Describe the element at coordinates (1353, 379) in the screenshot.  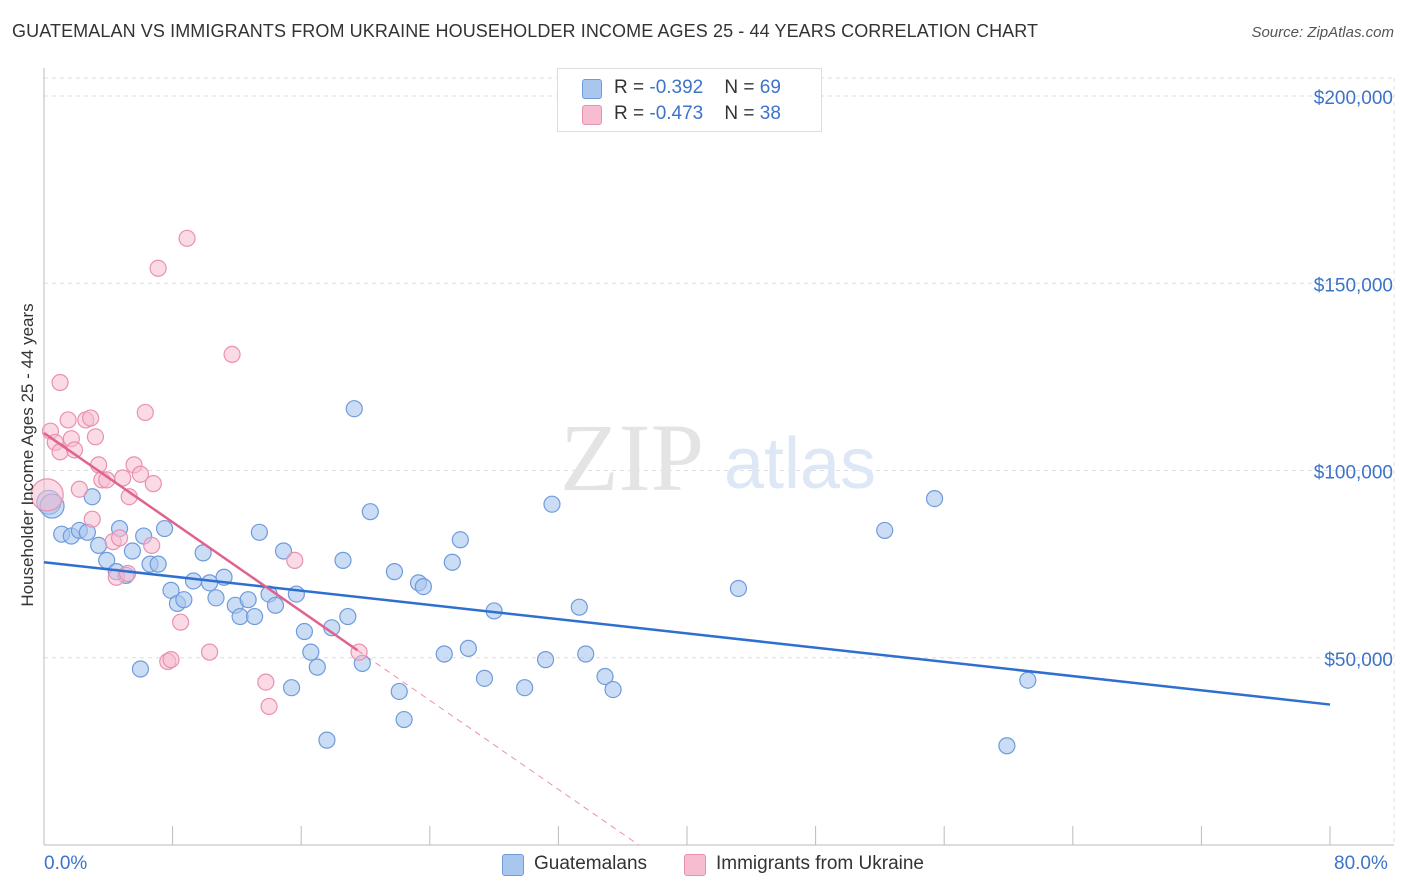
I see `y-tick-labels: $50,000 $100,000 $150,000 $200,000` at that location.